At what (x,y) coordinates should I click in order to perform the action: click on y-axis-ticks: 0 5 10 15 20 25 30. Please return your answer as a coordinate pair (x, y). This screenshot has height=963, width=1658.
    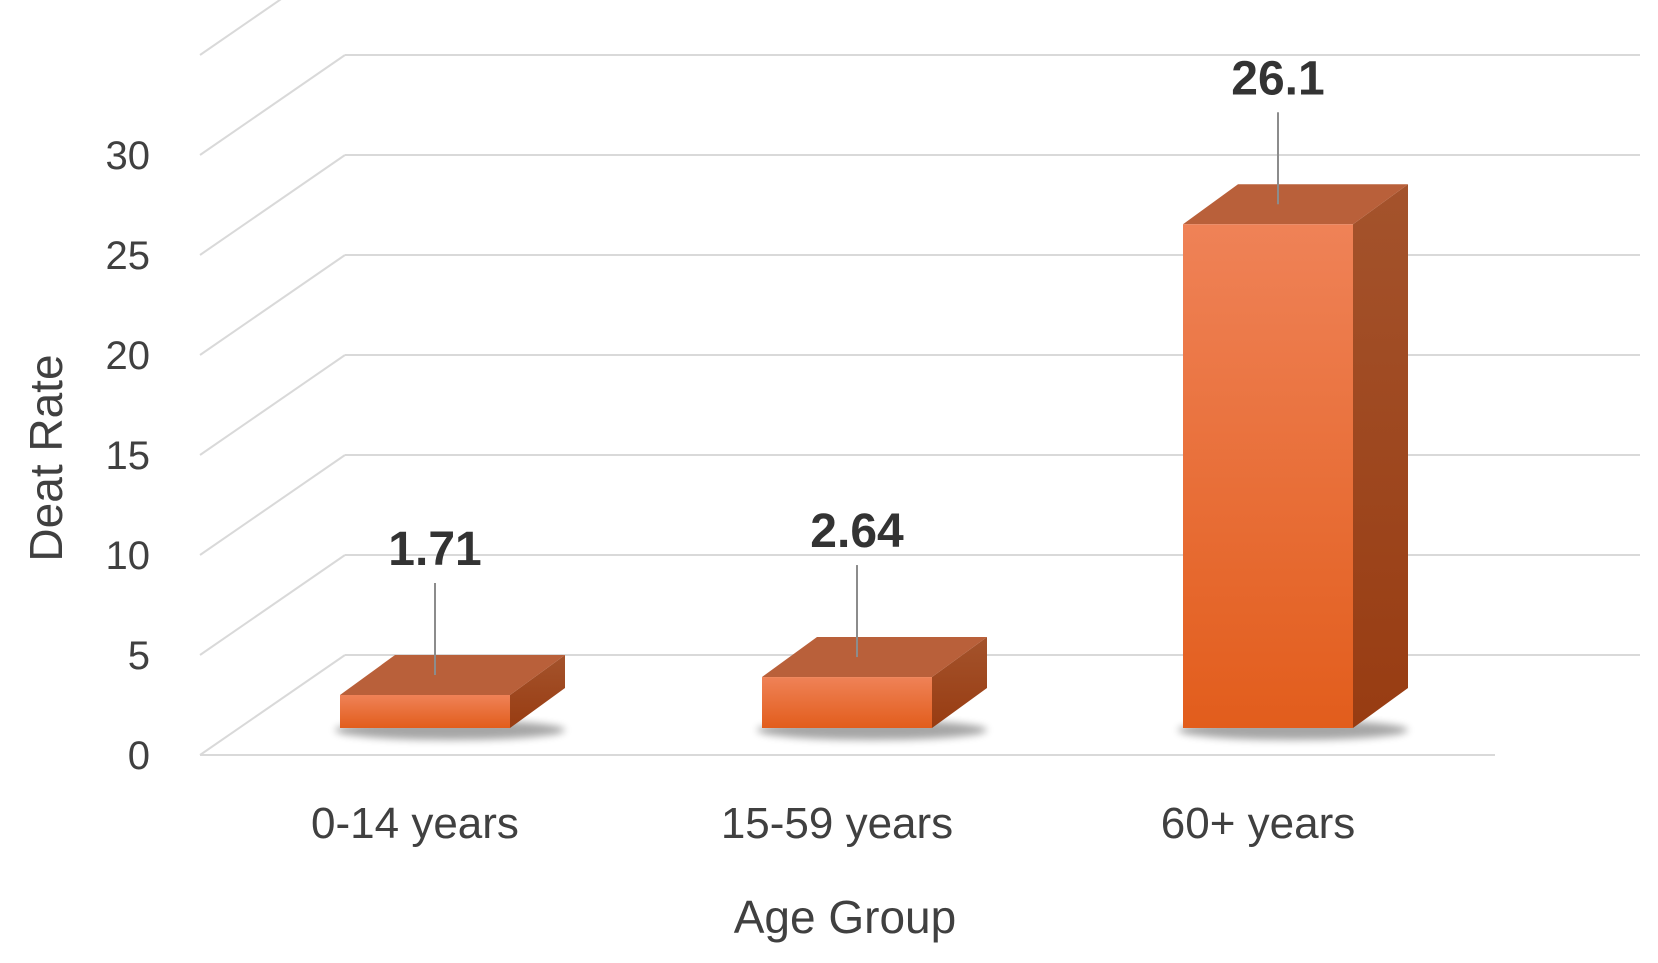
    Looking at the image, I should click on (128, 456).